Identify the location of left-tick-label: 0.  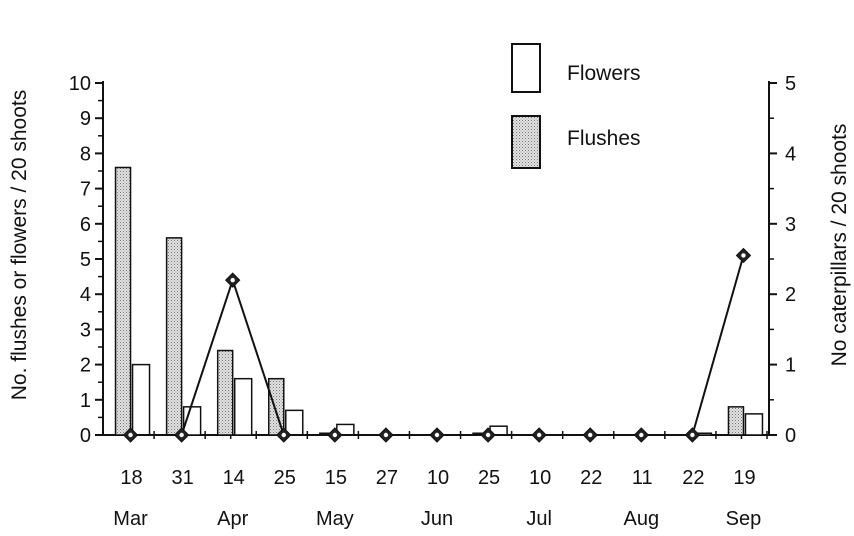
(85, 436).